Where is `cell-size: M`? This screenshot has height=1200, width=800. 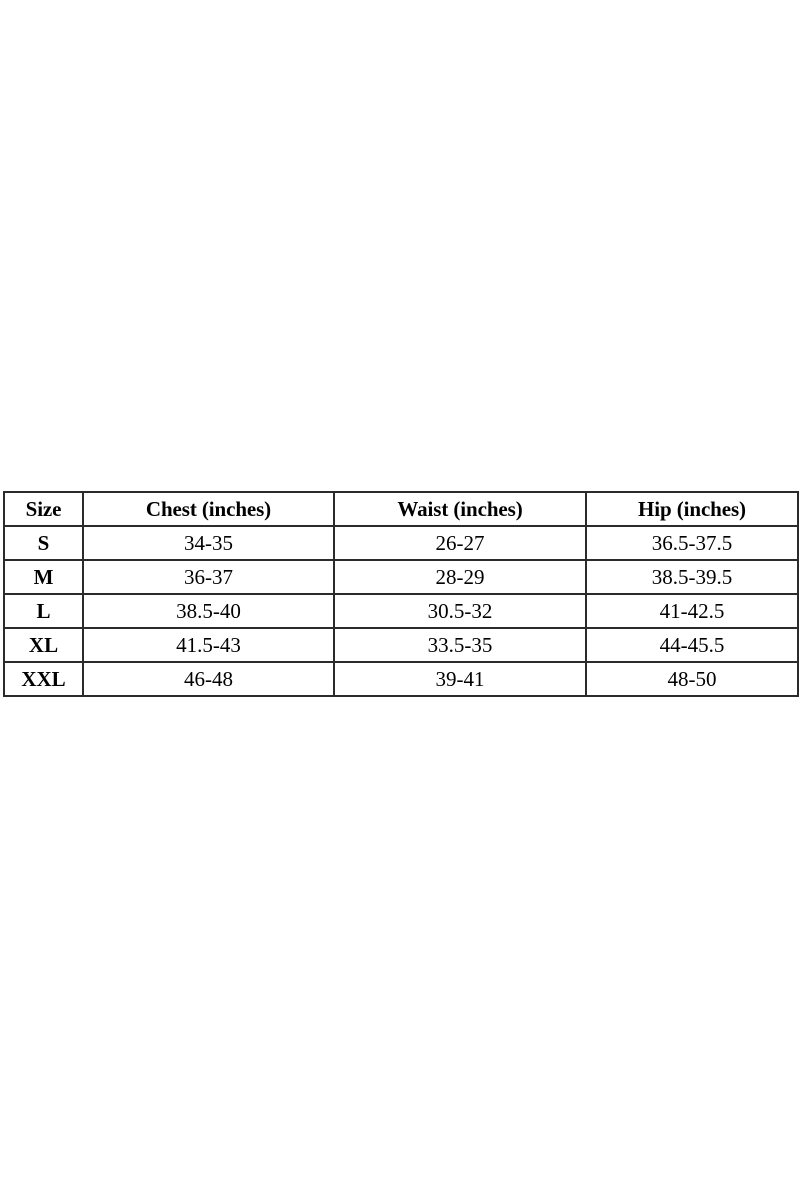 cell-size: M is located at coordinates (43, 577).